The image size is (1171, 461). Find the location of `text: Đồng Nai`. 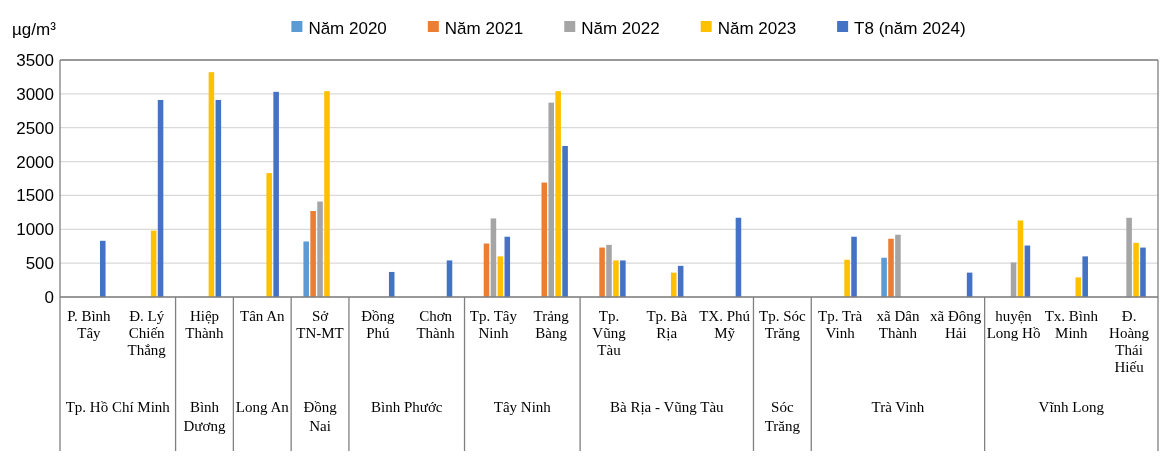

text: Đồng Nai is located at coordinates (320, 416).